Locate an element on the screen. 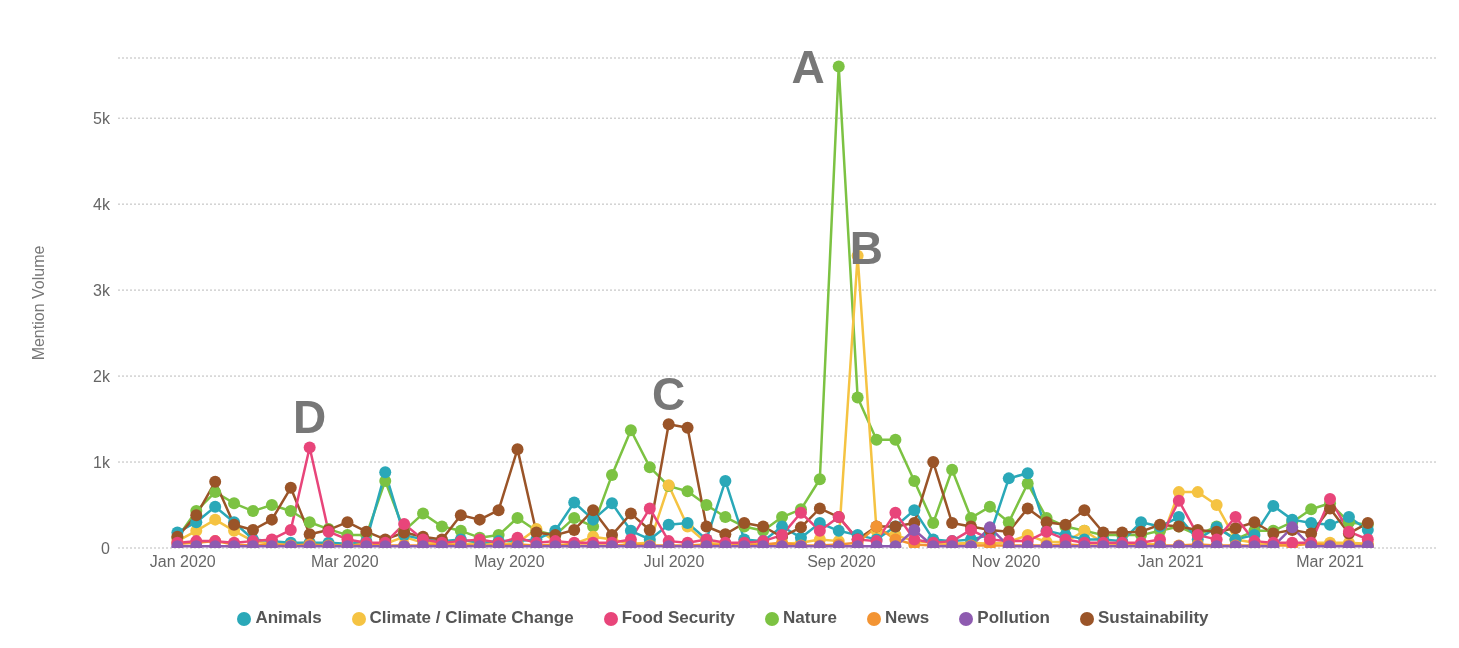 This screenshot has height=648, width=1459. x-tick-label: Jul 2020 is located at coordinates (674, 562).